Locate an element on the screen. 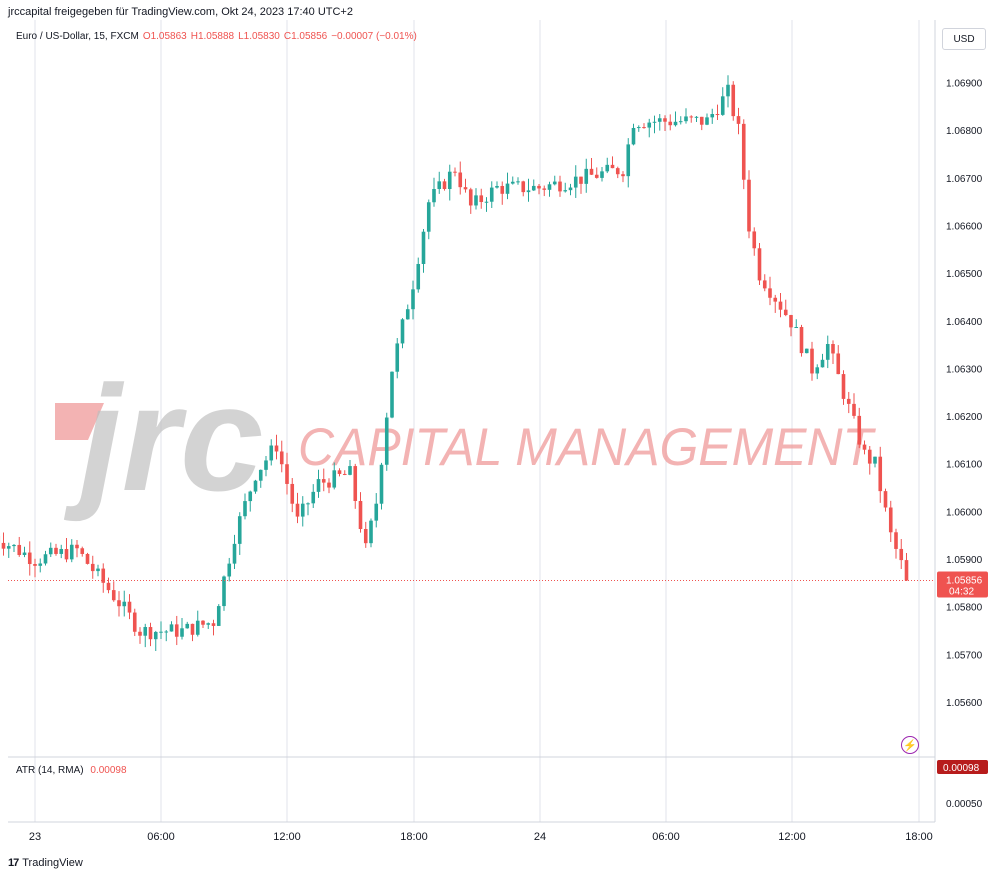 This screenshot has height=879, width=1000. price-tick-label: 1.06000 is located at coordinates (964, 512).